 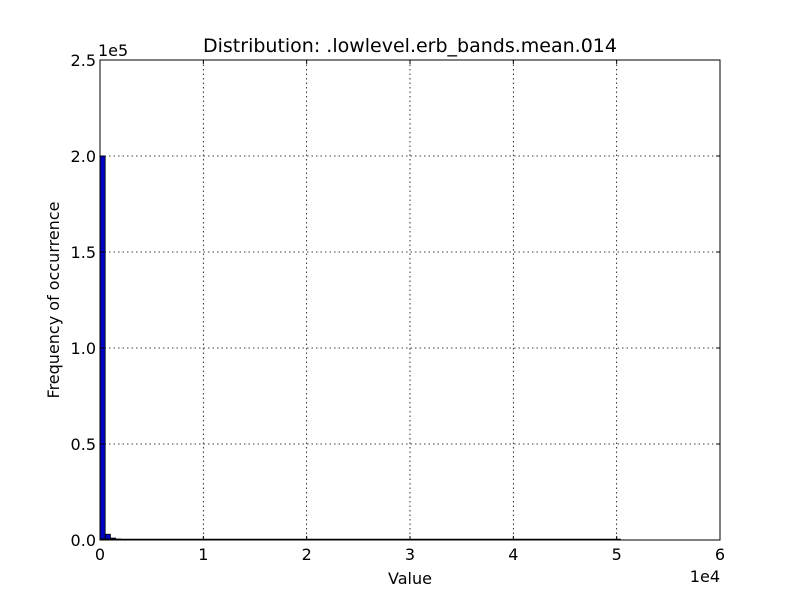 I want to click on y-tick-label: 2.0, so click(x=83, y=156).